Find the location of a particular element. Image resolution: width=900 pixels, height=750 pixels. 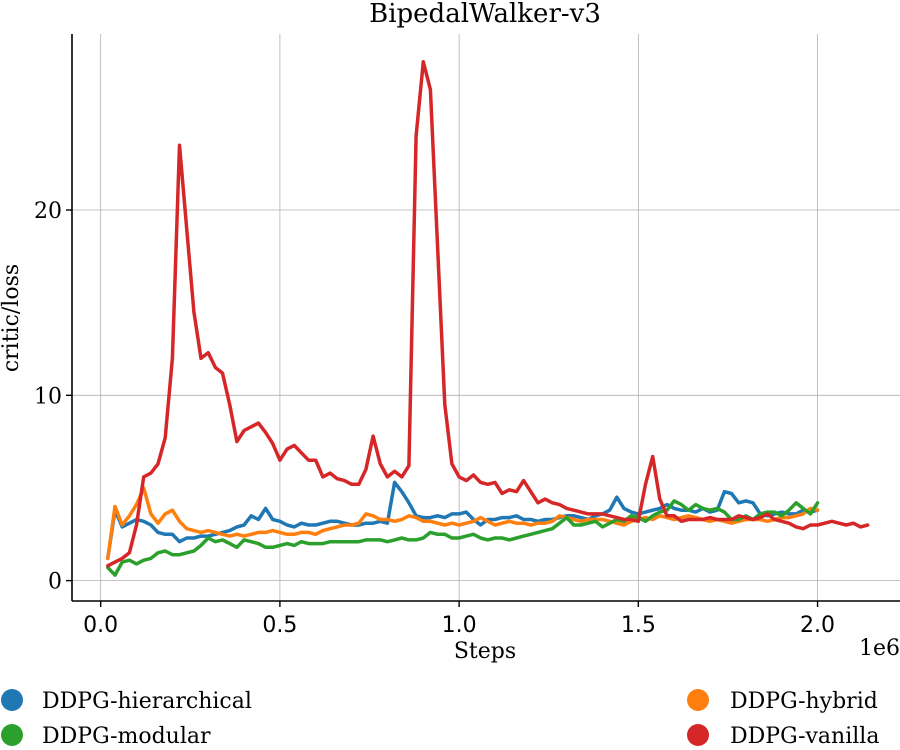

legend-label-ddpg-hierarchical: DDPG-hierarchical is located at coordinates (147, 701).